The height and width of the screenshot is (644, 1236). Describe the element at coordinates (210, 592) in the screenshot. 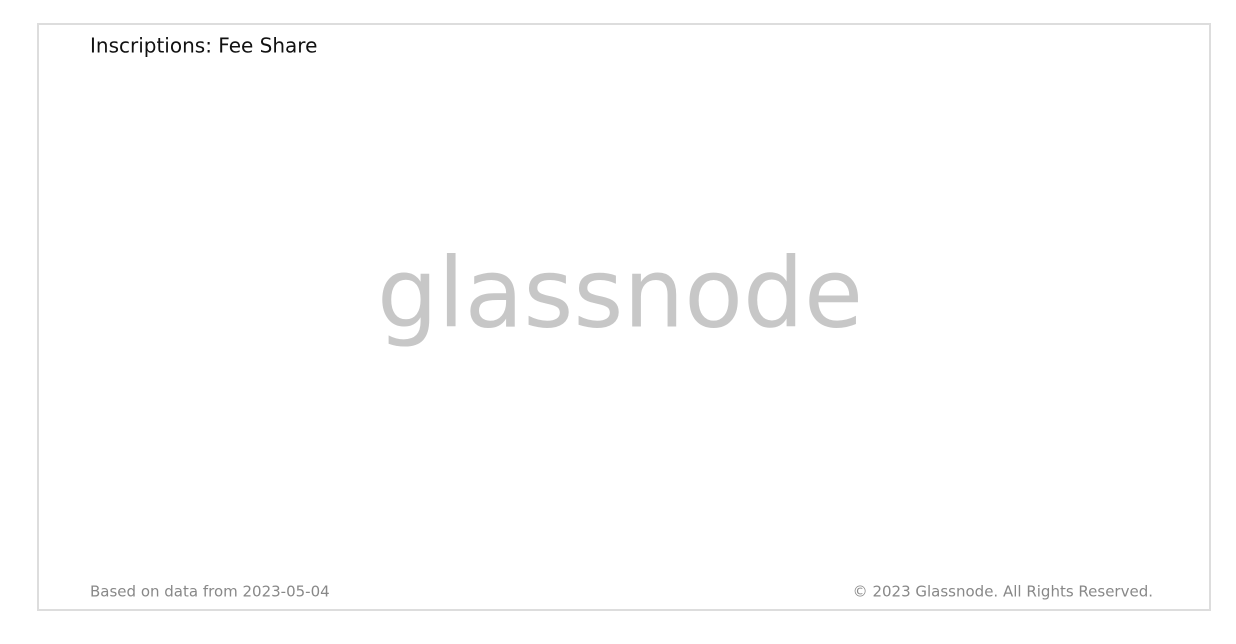

I see `footer-source: Based on data from 2023-05-04` at that location.